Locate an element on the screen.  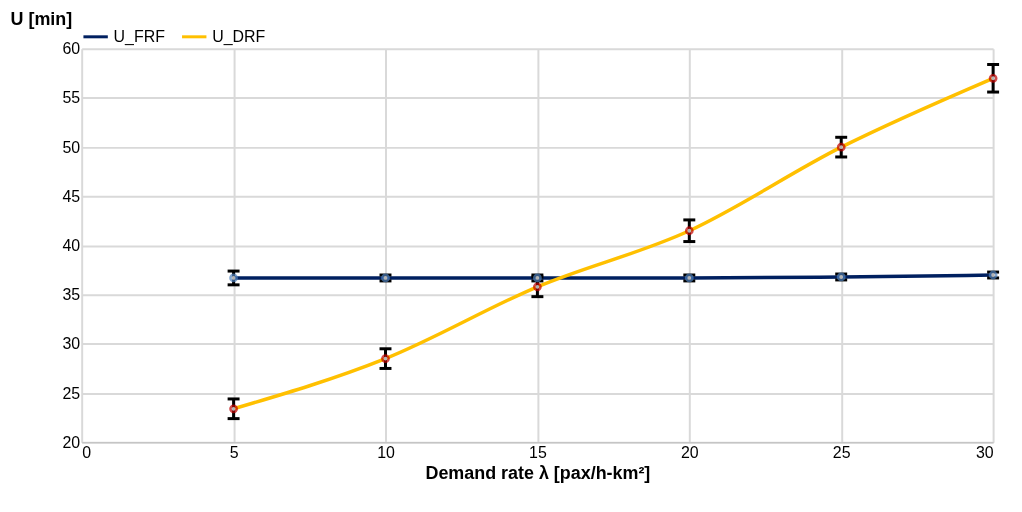
x-tick-label: 30 is located at coordinates (984, 452).